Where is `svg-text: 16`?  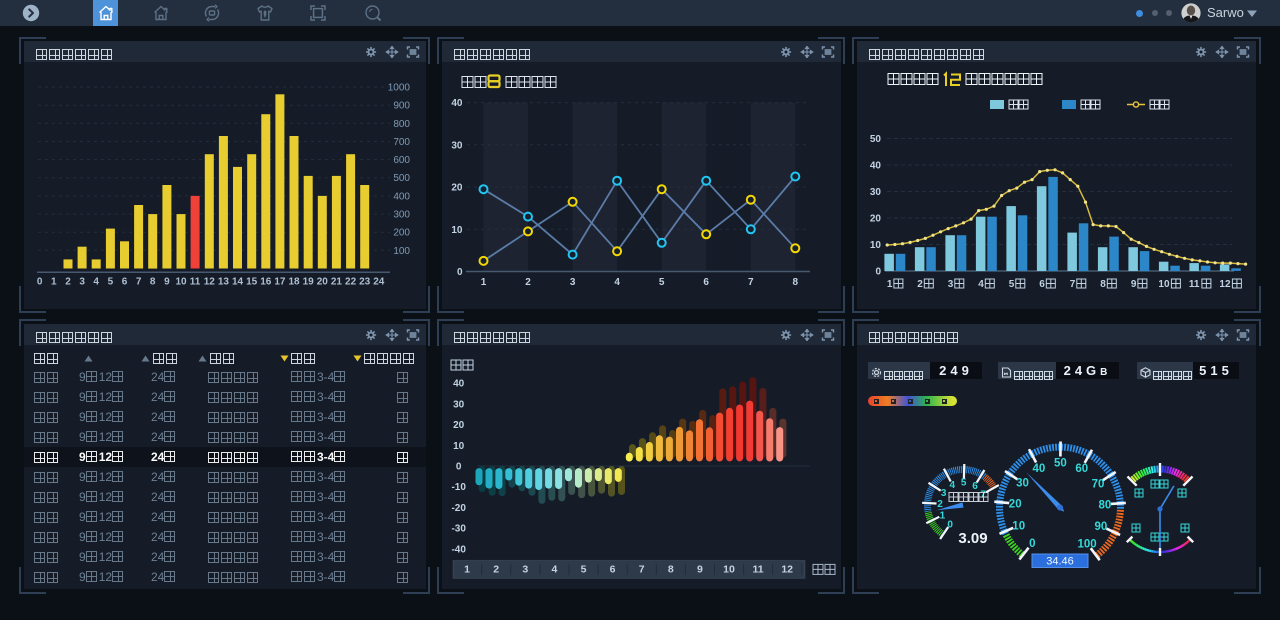
svg-text: 16 is located at coordinates (266, 282).